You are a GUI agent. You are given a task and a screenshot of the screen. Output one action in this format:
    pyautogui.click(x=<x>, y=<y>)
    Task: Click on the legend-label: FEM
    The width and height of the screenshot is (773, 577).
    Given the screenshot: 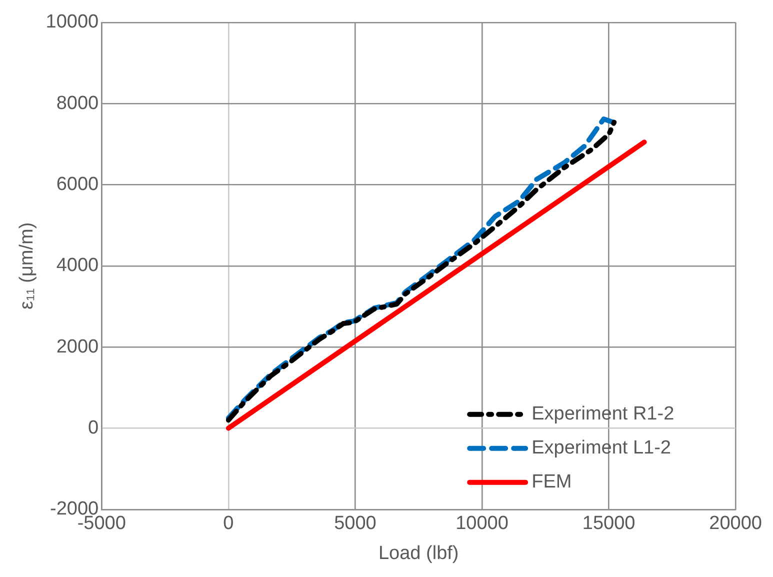 What is the action you would take?
    pyautogui.click(x=552, y=482)
    